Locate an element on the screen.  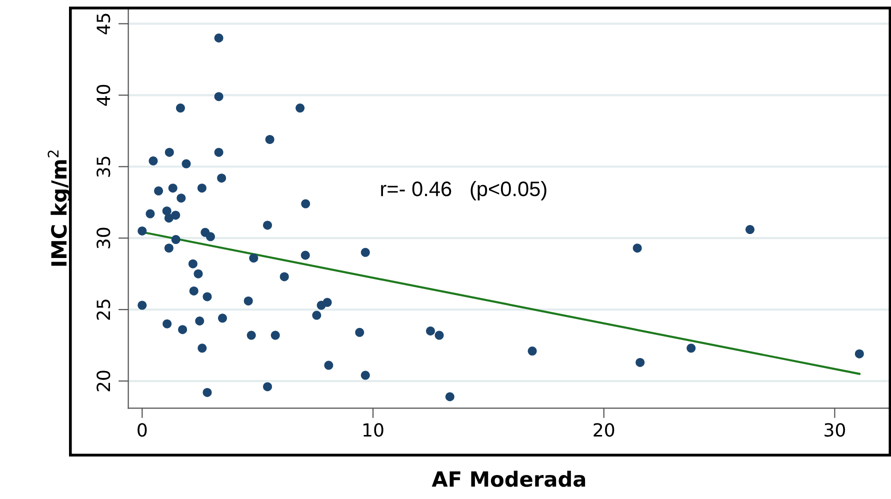
x-tick-label: 10 is located at coordinates (374, 430).